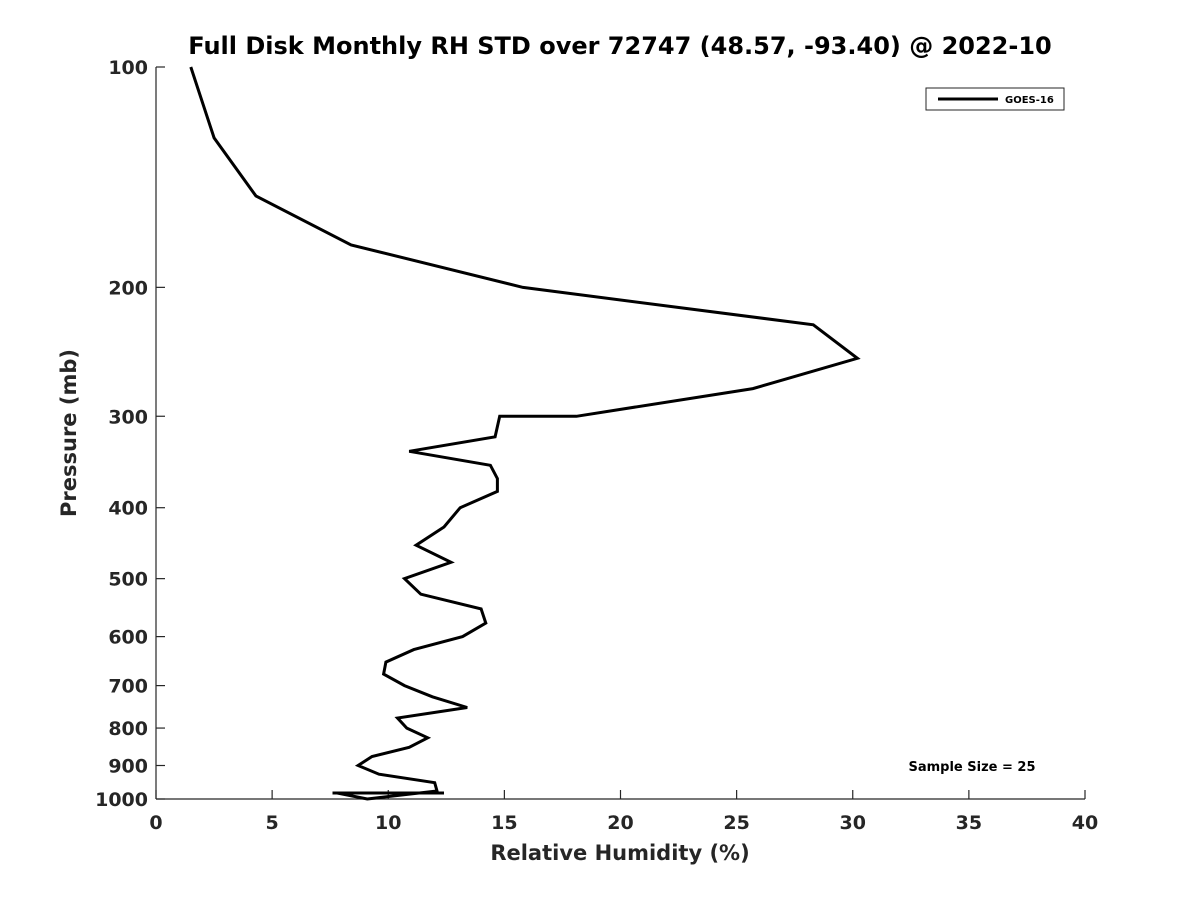 The image size is (1200, 900). I want to click on y-tick-label: 500, so click(128, 580).